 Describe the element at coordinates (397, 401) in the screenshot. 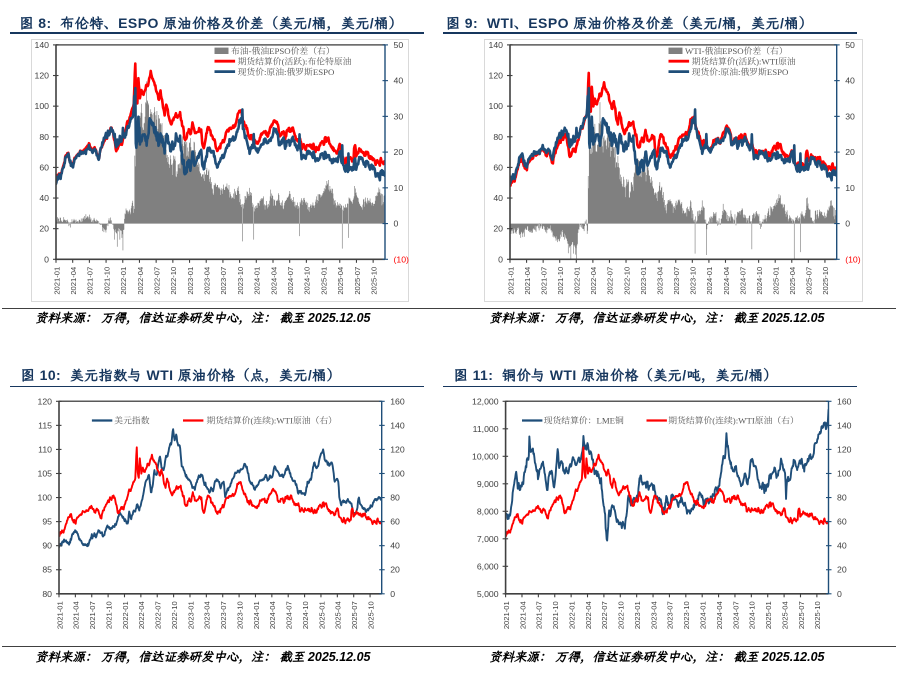

I see `right-axis-tick-label: 160` at that location.